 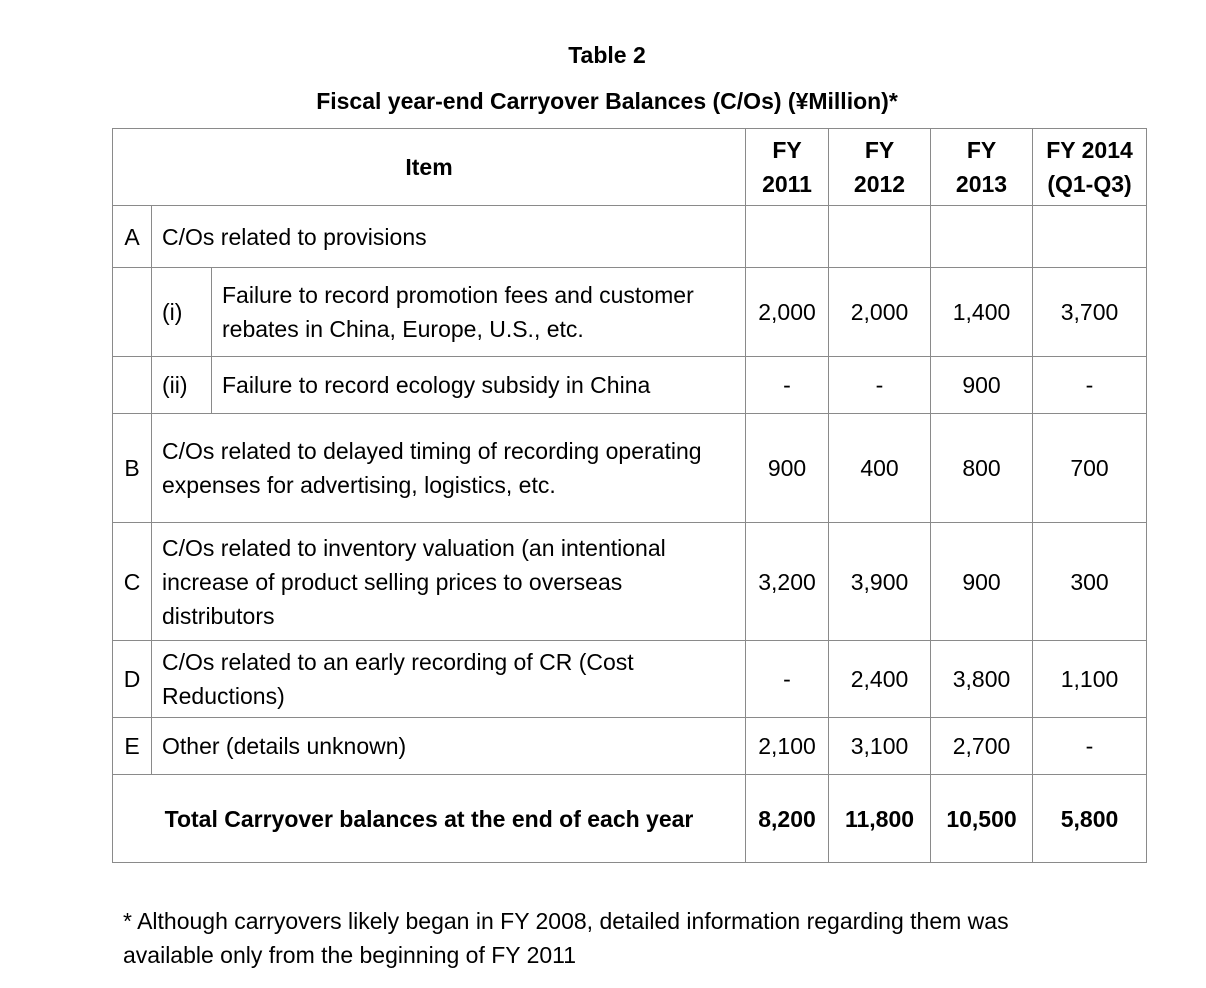 What do you see at coordinates (1090, 818) in the screenshot?
I see `total-value-cell: 5,800` at bounding box center [1090, 818].